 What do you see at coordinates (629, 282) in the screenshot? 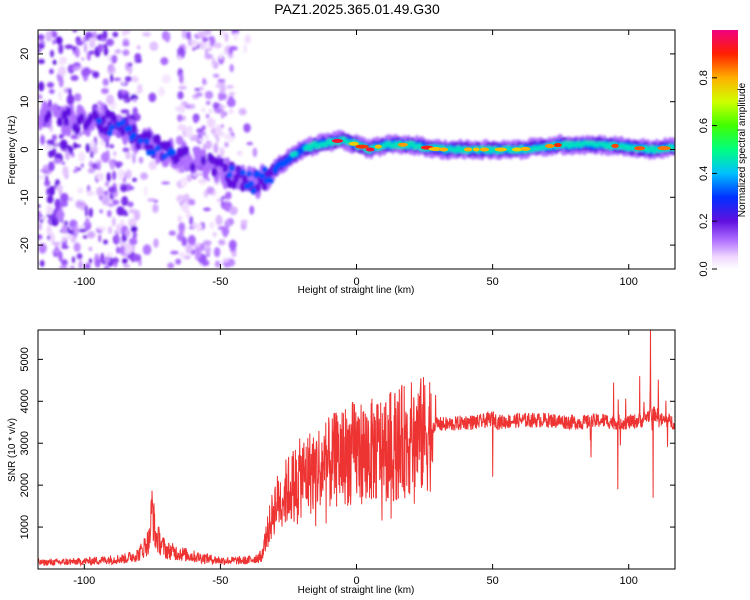
I see `x-tick-label: 100` at bounding box center [629, 282].